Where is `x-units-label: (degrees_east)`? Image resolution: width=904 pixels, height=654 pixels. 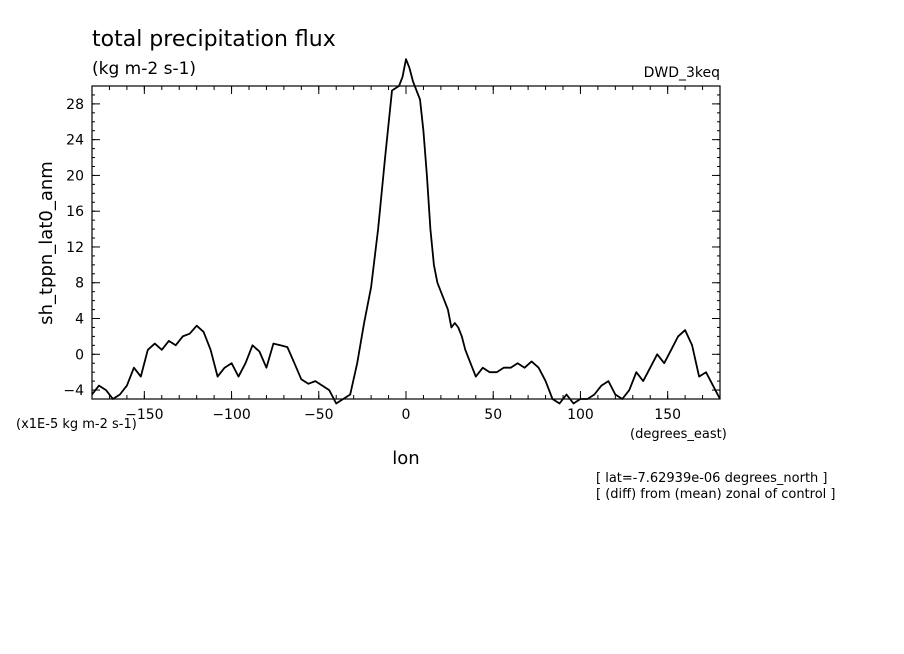 x-units-label: (degrees_east) is located at coordinates (678, 434).